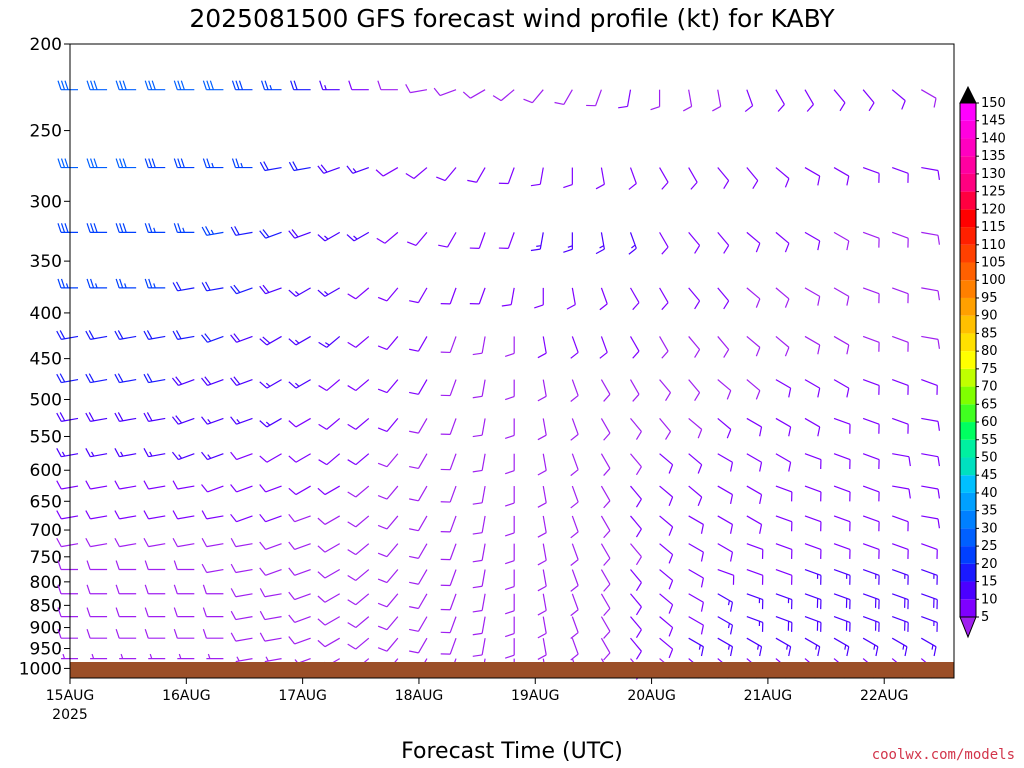 Image resolution: width=1024 pixels, height=768 pixels. Describe the element at coordinates (989, 457) in the screenshot. I see `colorbar-label: 50` at that location.